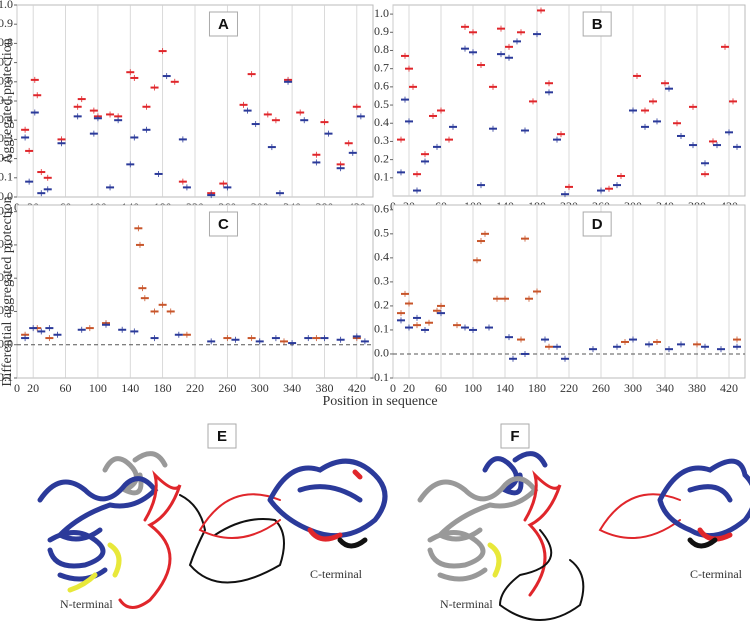 The image size is (750, 625). I want to click on panel-label: D, so click(597, 224).